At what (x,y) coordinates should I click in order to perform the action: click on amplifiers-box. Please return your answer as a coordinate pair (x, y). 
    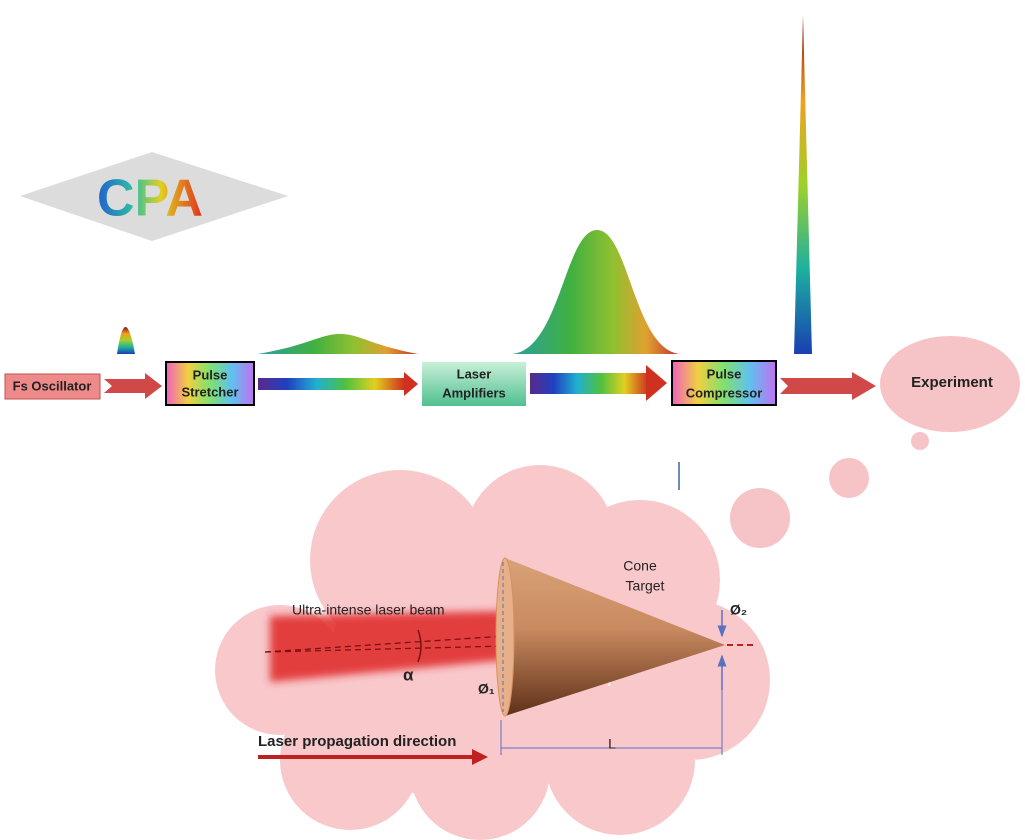
    Looking at the image, I should click on (474, 384).